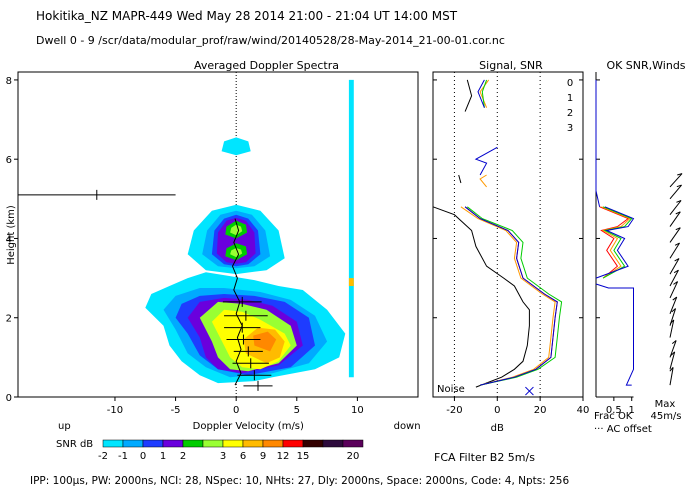 The width and height of the screenshot is (700, 500). Describe the element at coordinates (570, 98) in the screenshot. I see `winds-legend-1: 1` at that location.